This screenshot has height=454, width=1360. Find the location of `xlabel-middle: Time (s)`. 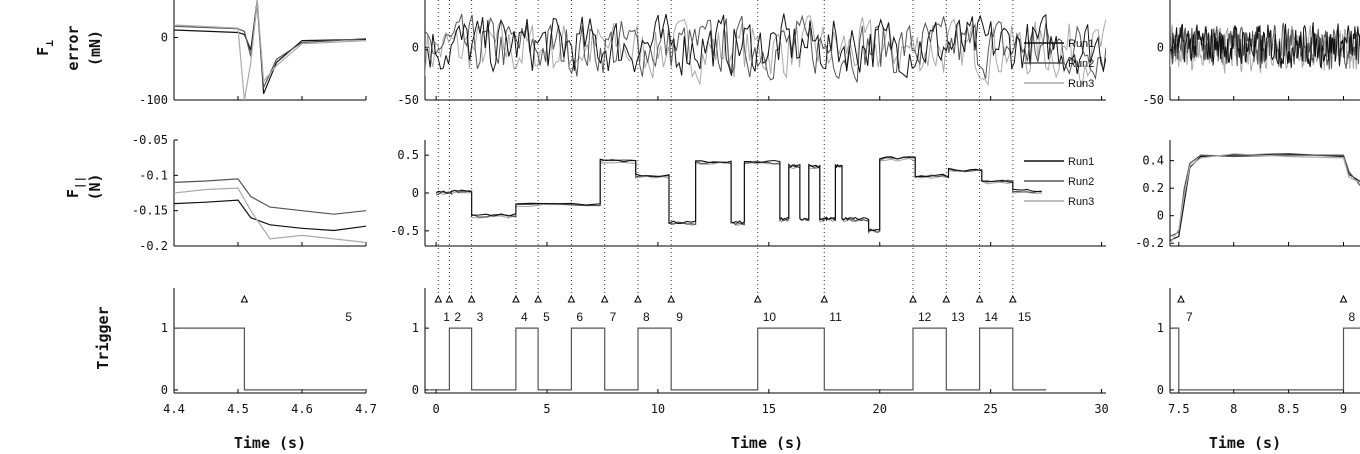

xlabel-middle: Time (s) is located at coordinates (767, 443).